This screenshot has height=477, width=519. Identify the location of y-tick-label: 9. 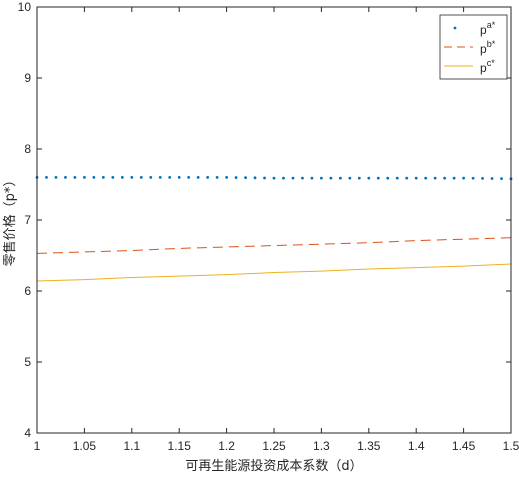
(27, 78).